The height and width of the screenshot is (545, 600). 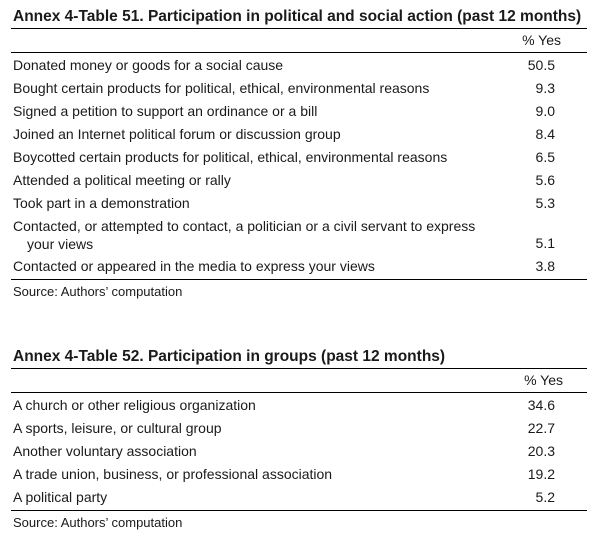 What do you see at coordinates (299, 279) in the screenshot?
I see `table-51-bottom-rule` at bounding box center [299, 279].